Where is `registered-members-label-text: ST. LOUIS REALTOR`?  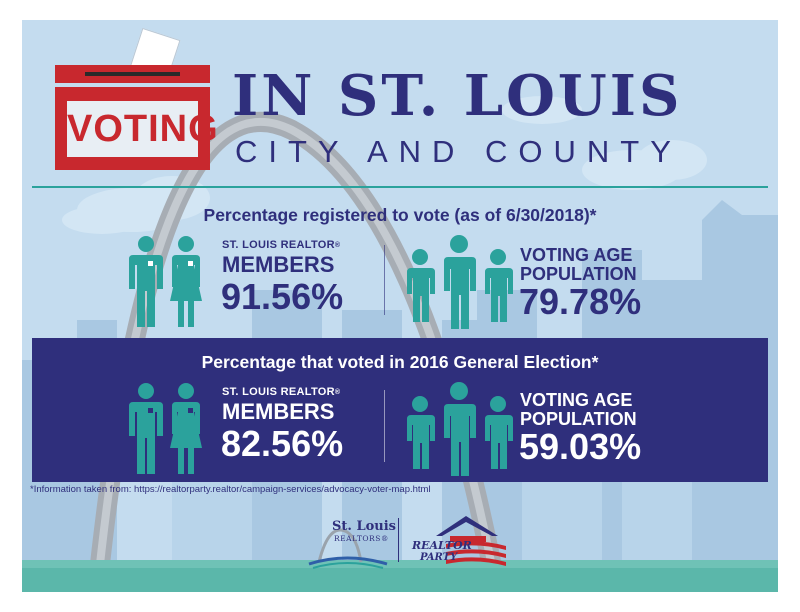
registered-members-label-text: ST. LOUIS REALTOR is located at coordinates (278, 245).